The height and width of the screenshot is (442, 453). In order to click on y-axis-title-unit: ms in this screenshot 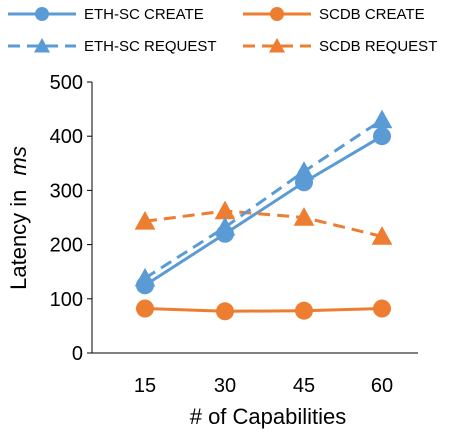, I will do `click(18, 160)`.